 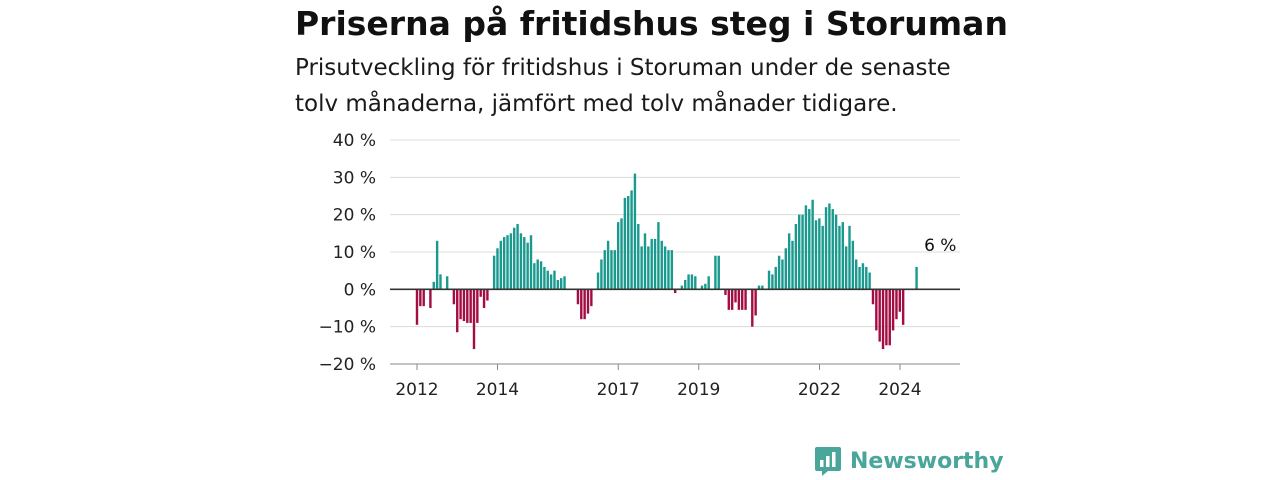 What do you see at coordinates (360, 290) in the screenshot?
I see `y-tick-label: 0 %` at bounding box center [360, 290].